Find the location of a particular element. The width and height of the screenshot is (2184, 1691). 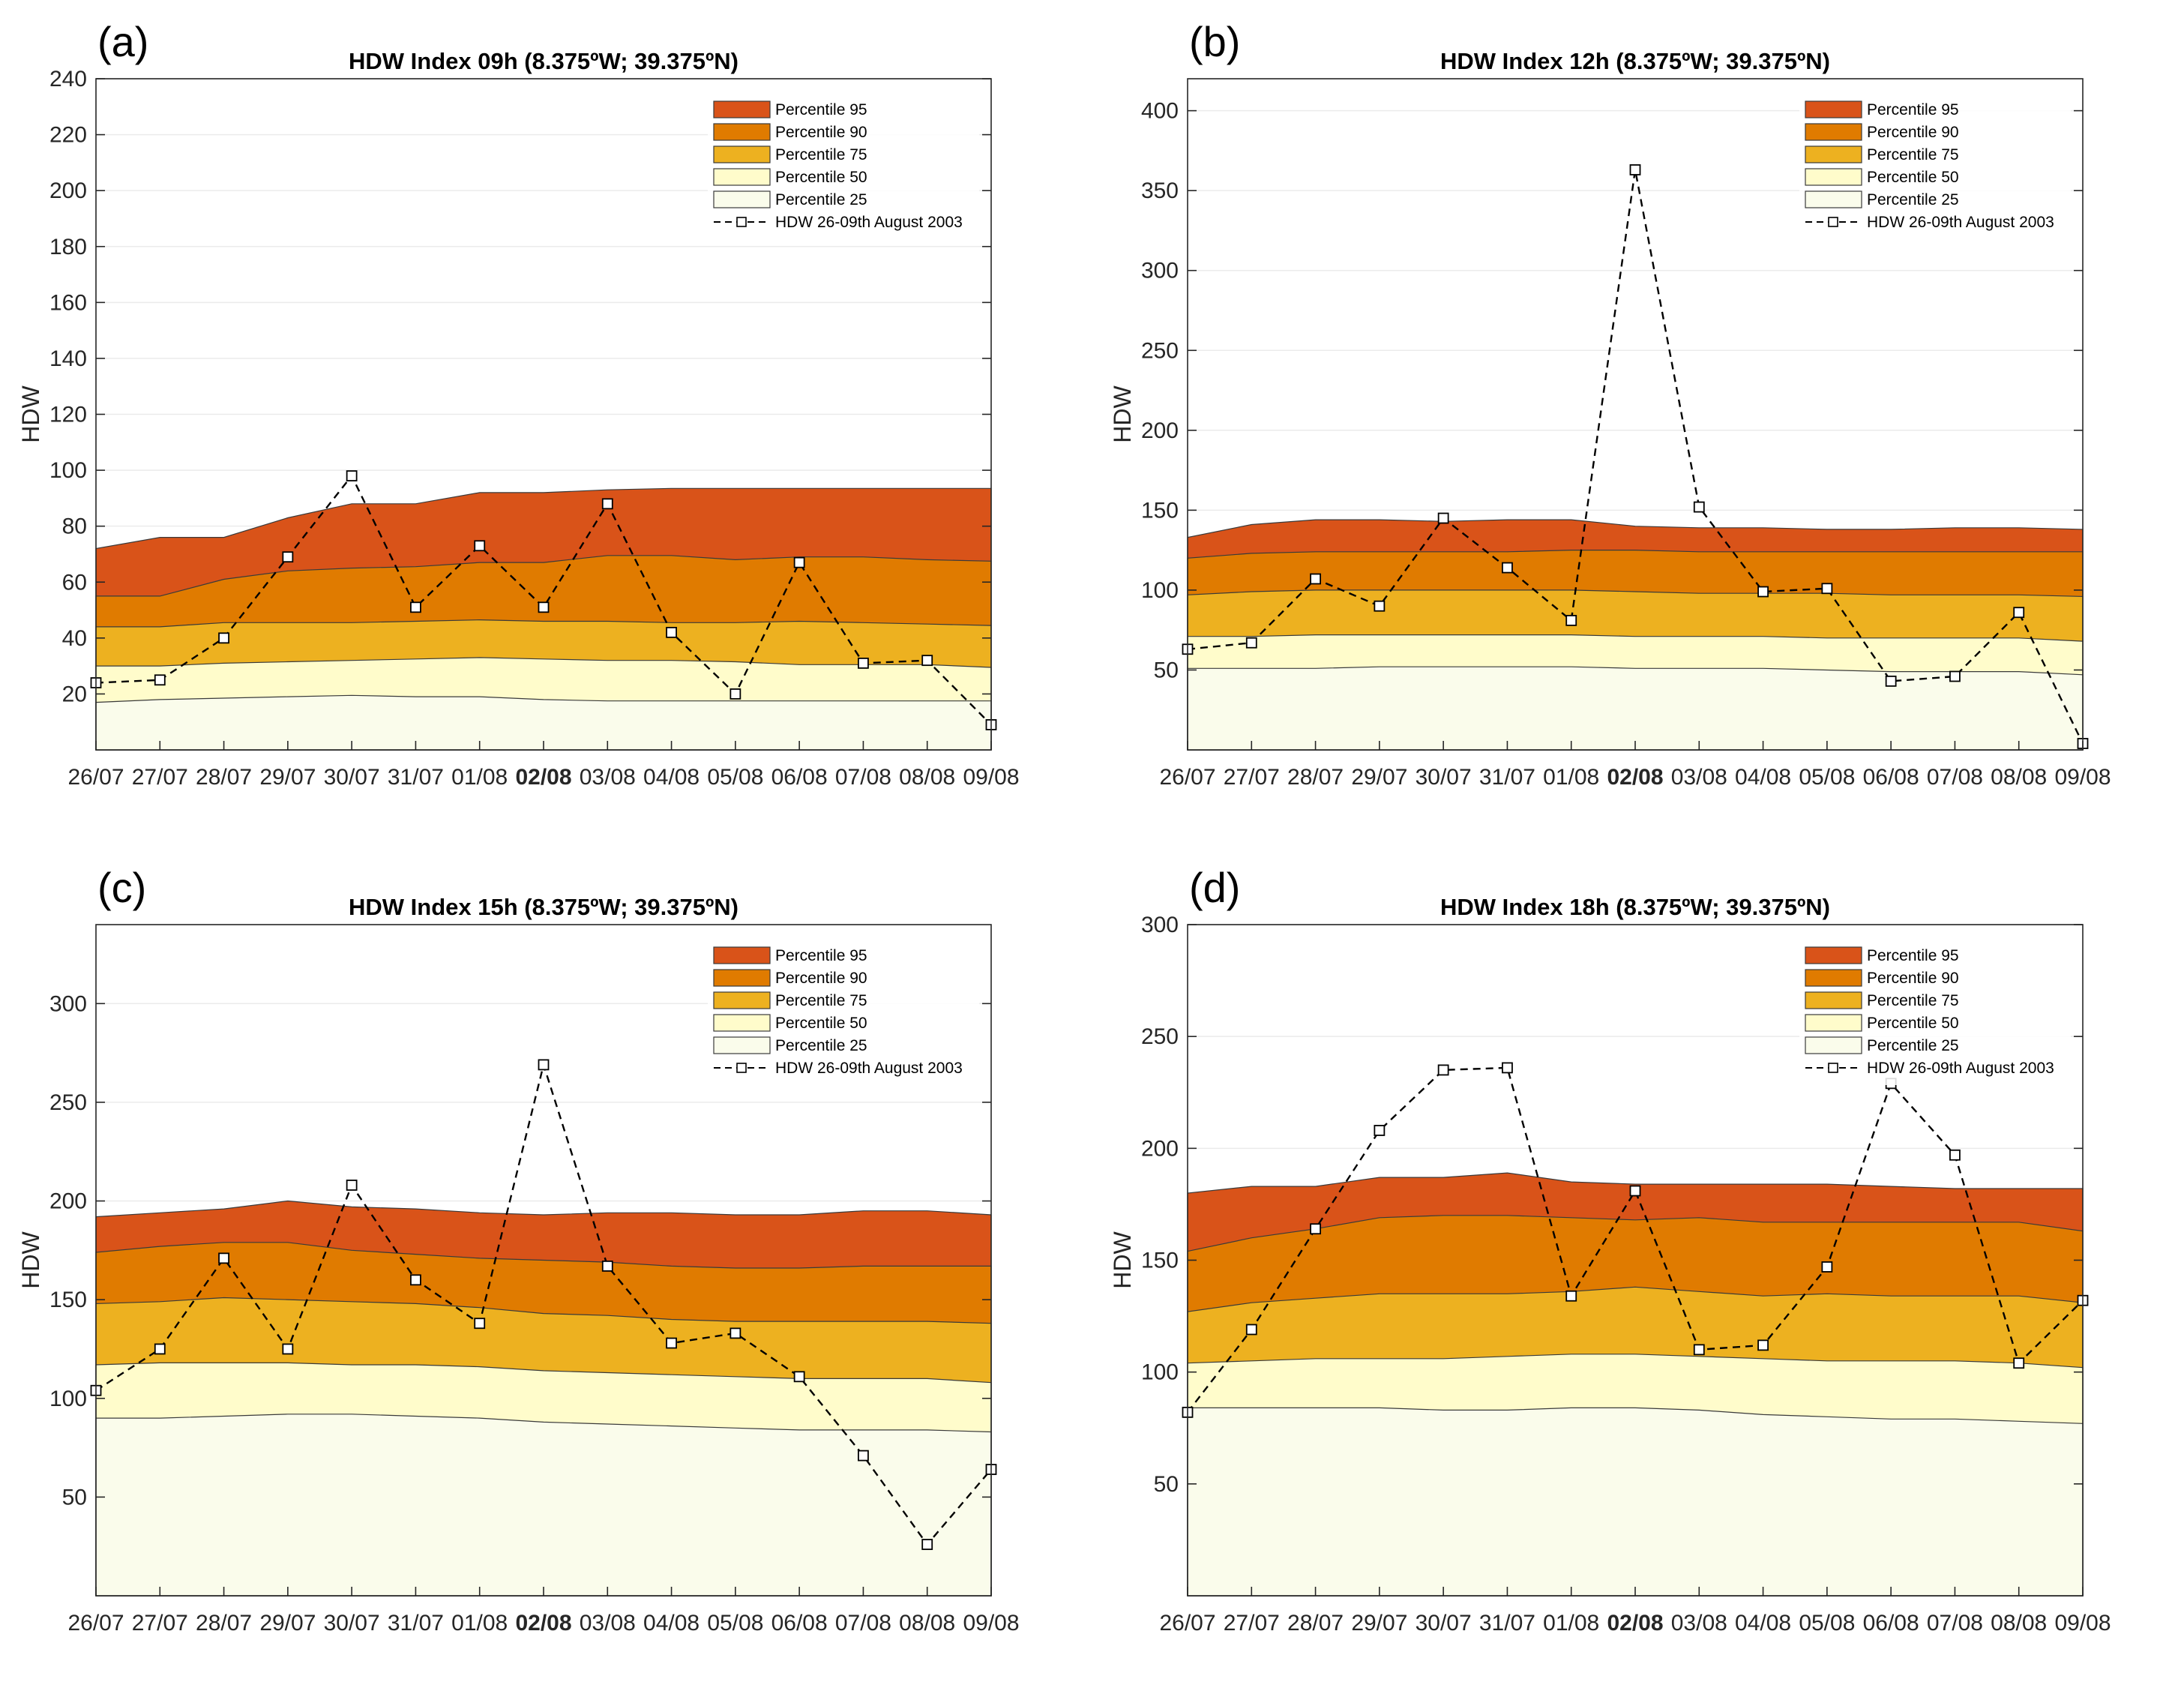

x-tick-label: 08/08 is located at coordinates (927, 1623).